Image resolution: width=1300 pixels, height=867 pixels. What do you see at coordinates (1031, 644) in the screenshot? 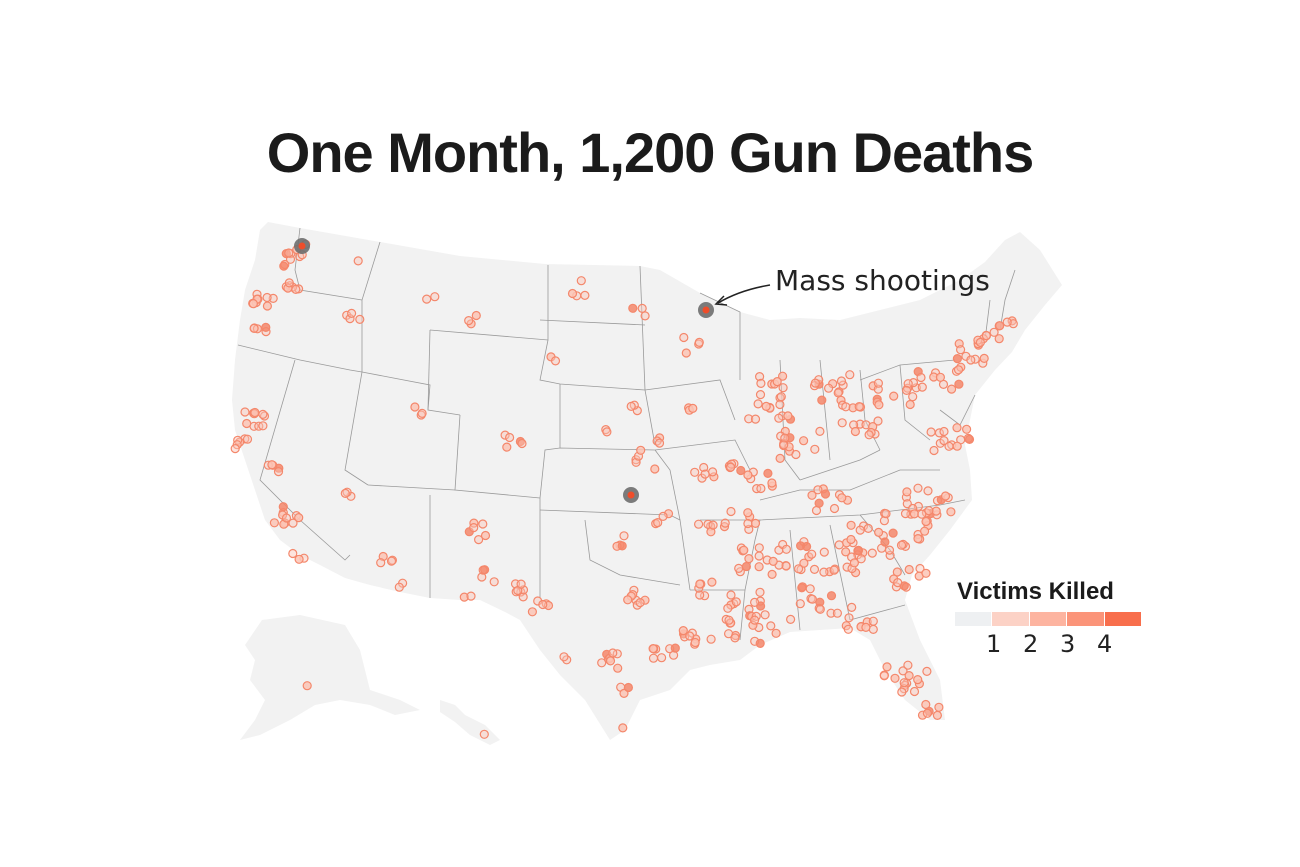
I see `legend-tick-label: 2` at bounding box center [1031, 644].